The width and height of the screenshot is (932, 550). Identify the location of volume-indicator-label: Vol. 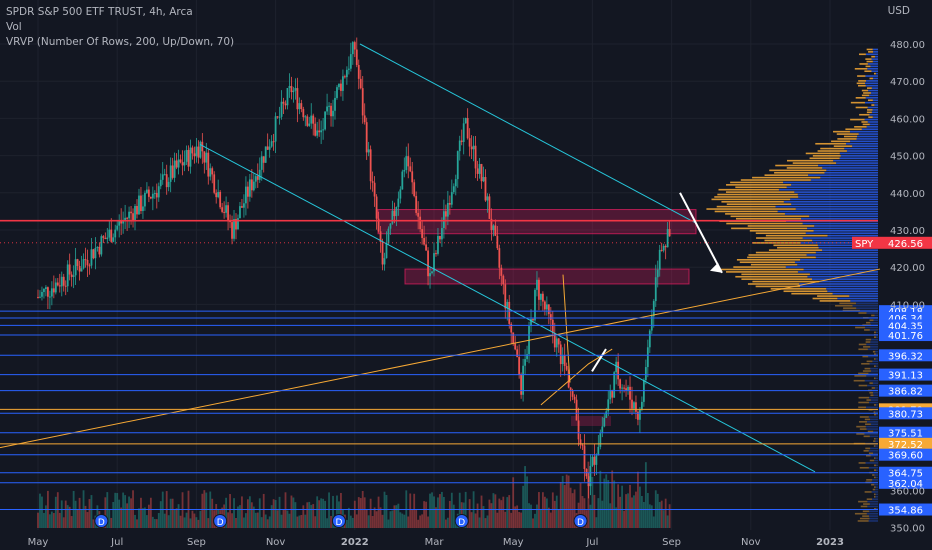
(14, 27).